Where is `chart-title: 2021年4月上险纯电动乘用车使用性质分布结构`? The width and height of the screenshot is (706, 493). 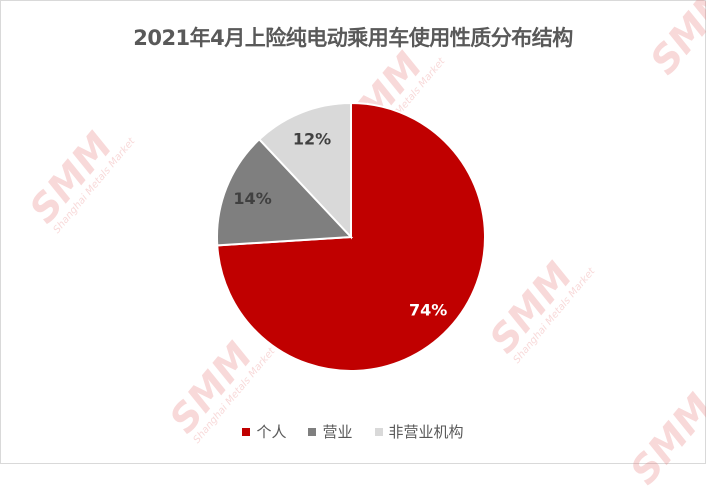 chart-title: 2021年4月上险纯电动乘用车使用性质分布结构 is located at coordinates (353, 38).